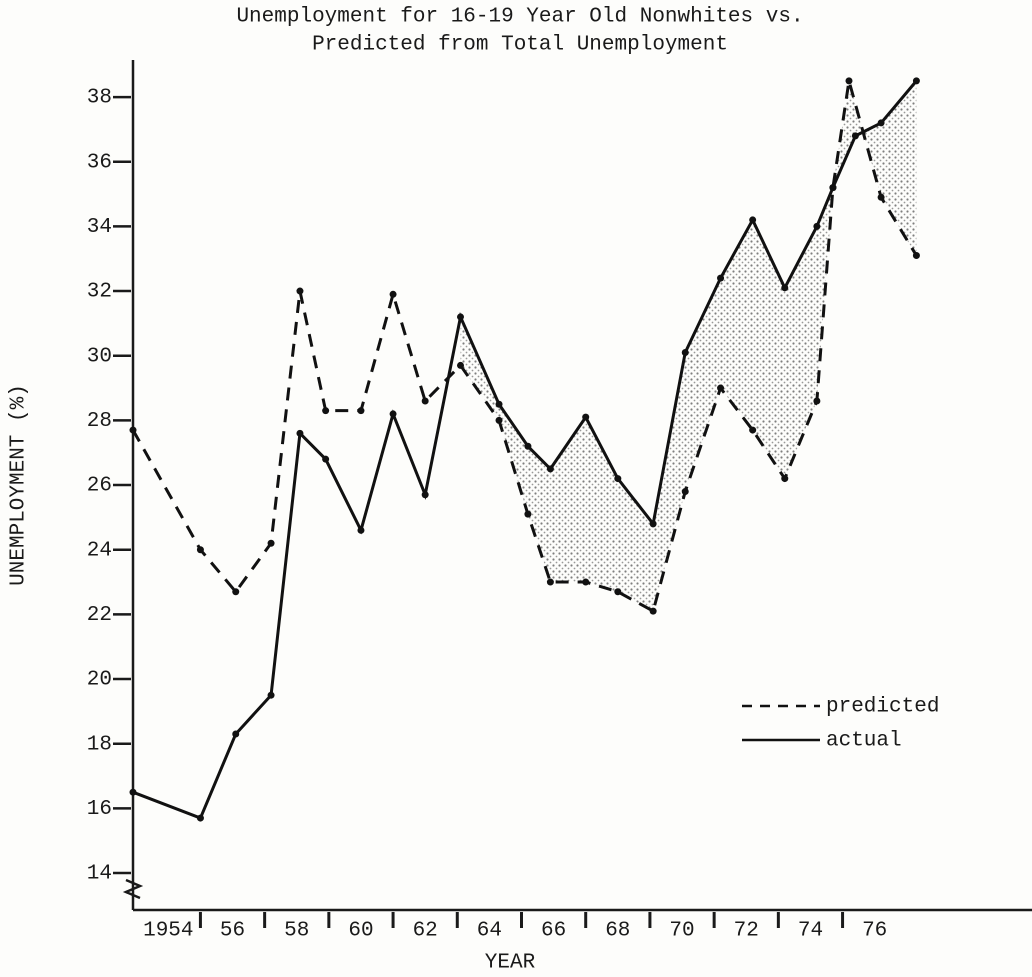  I want to click on y-tick-label: 26, so click(99, 486).